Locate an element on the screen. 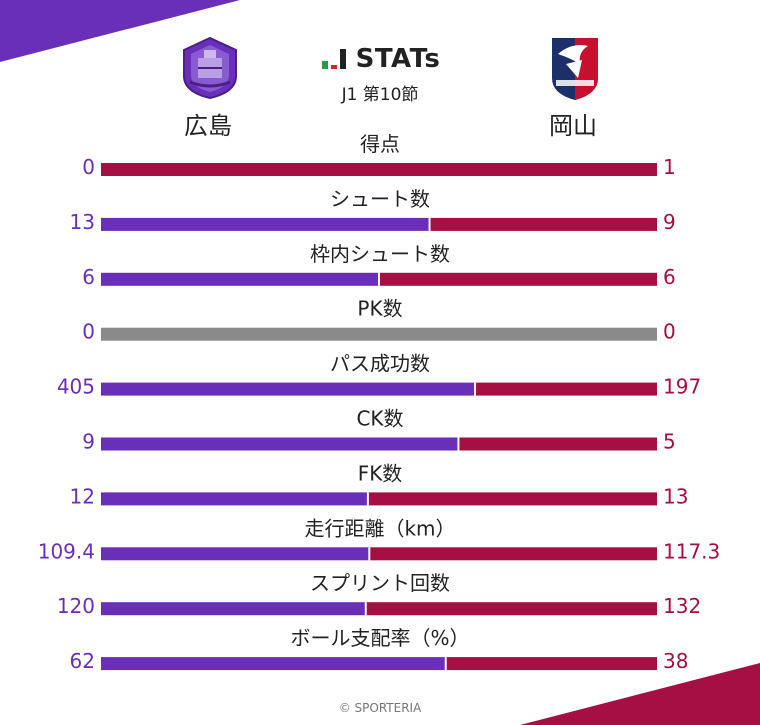 Image resolution: width=760 pixels, height=725 pixels. corner-decoration-top-left is located at coordinates (120, 31).